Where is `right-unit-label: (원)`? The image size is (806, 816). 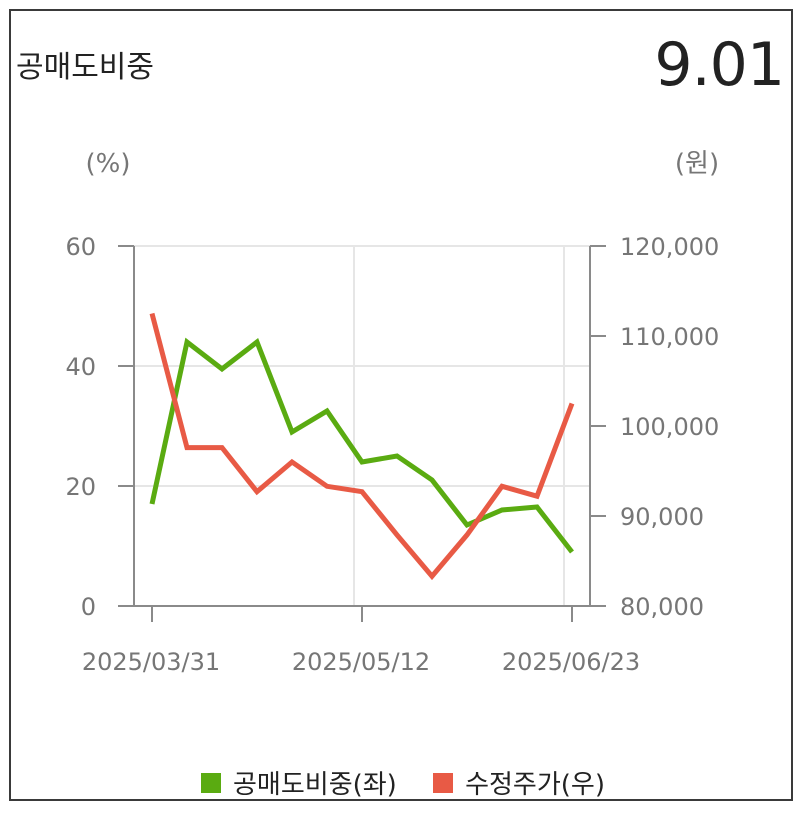
right-unit-label: (원) is located at coordinates (697, 164).